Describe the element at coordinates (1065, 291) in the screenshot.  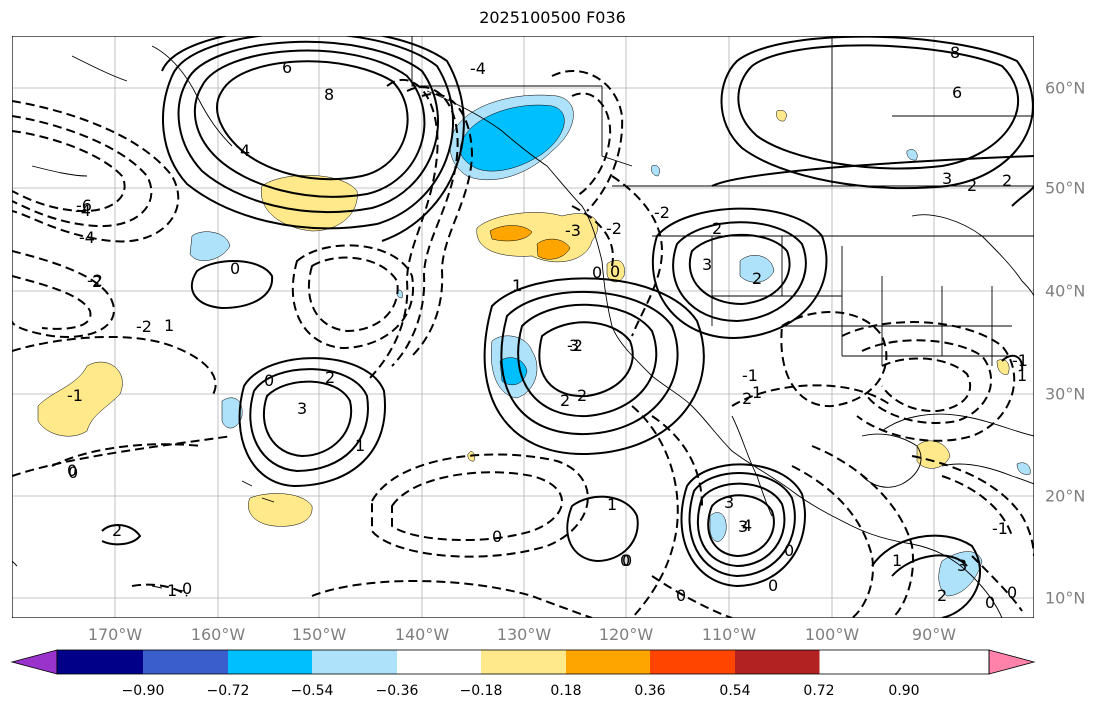
I see `lat-label: 40°N` at that location.